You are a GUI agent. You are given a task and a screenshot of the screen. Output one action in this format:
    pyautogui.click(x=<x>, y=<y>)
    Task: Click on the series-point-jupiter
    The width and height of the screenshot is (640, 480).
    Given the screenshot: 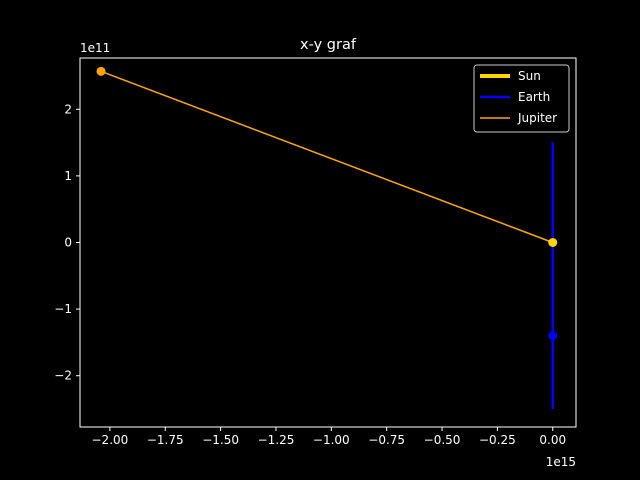 What is the action you would take?
    pyautogui.click(x=101, y=71)
    